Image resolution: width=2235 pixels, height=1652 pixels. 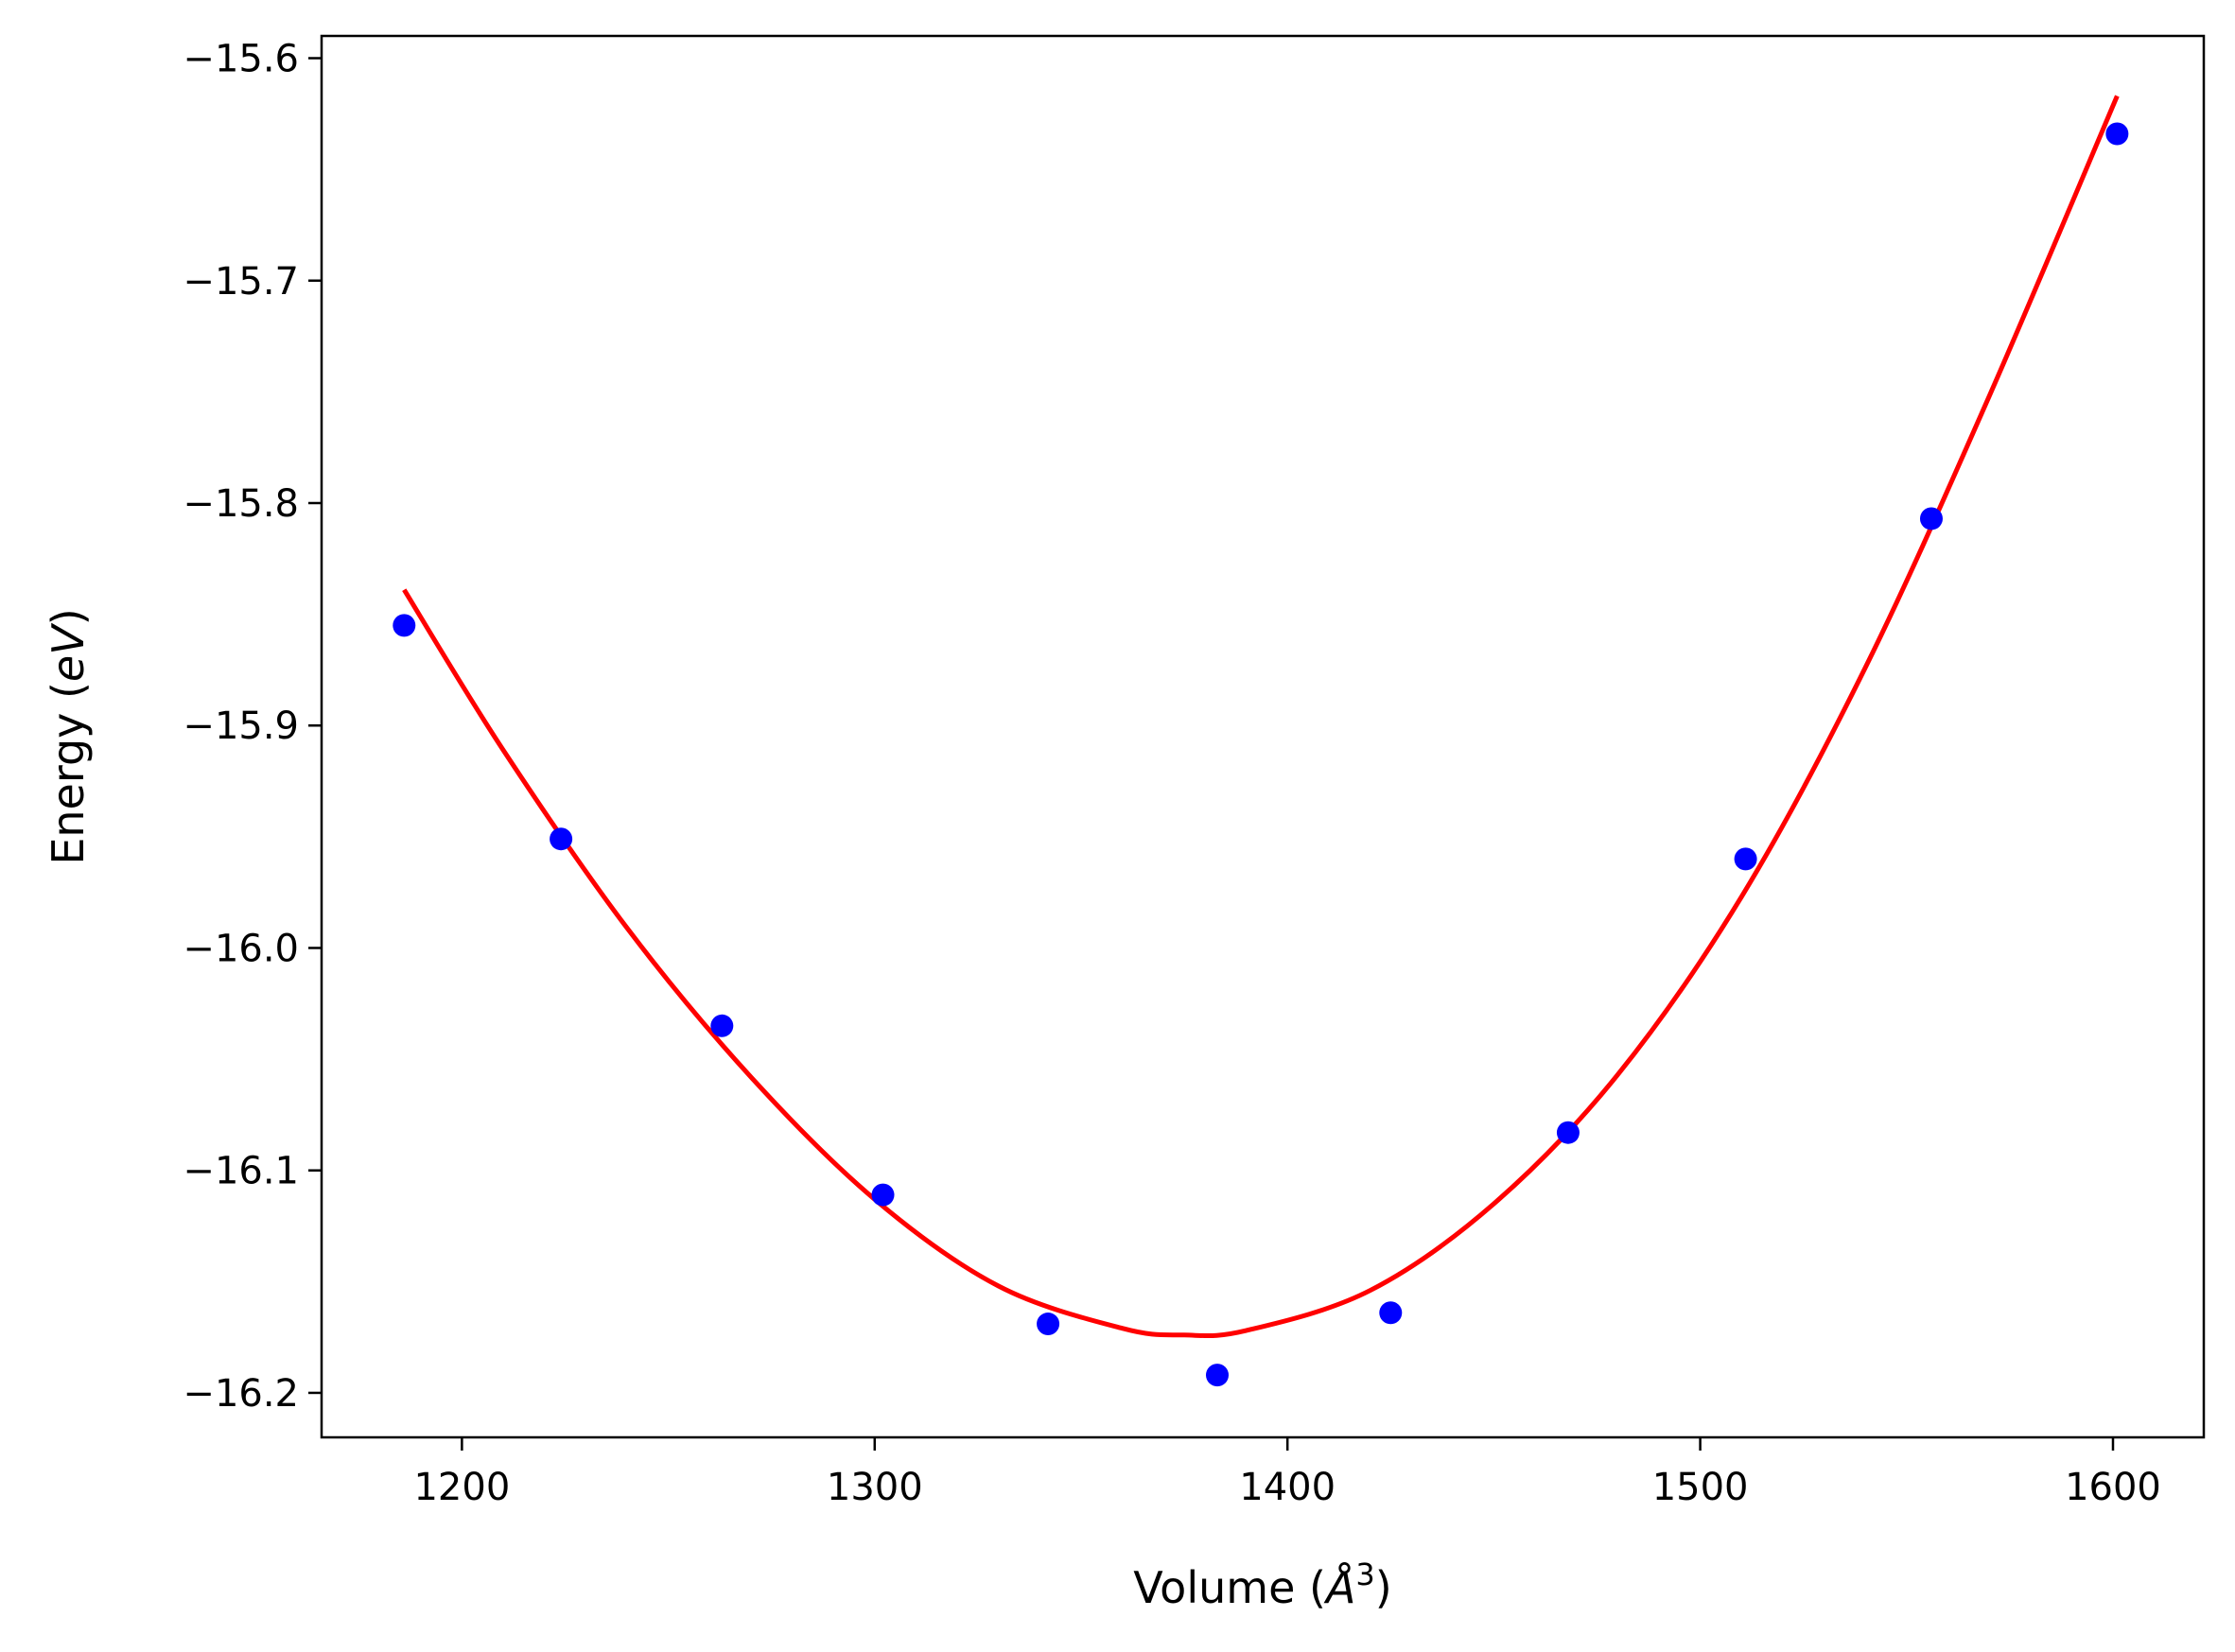 I want to click on x-tick-label: 1600, so click(x=2113, y=1488).